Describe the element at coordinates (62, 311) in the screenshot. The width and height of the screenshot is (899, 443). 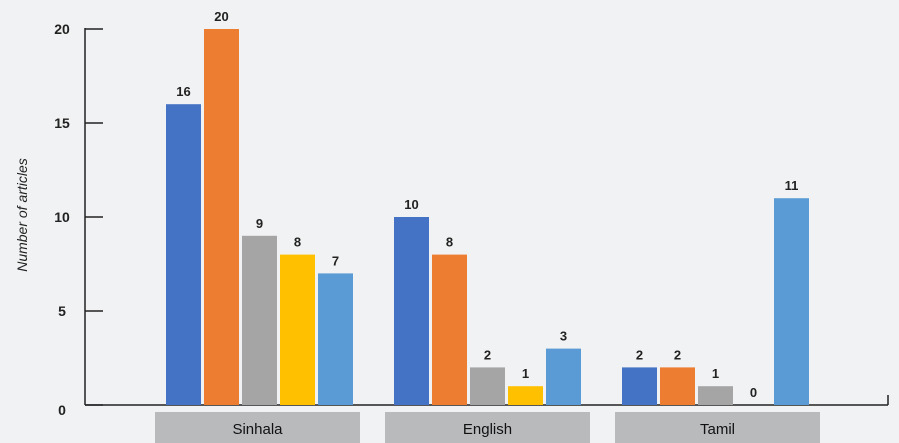
I see `y-tick-label-5: 5` at that location.